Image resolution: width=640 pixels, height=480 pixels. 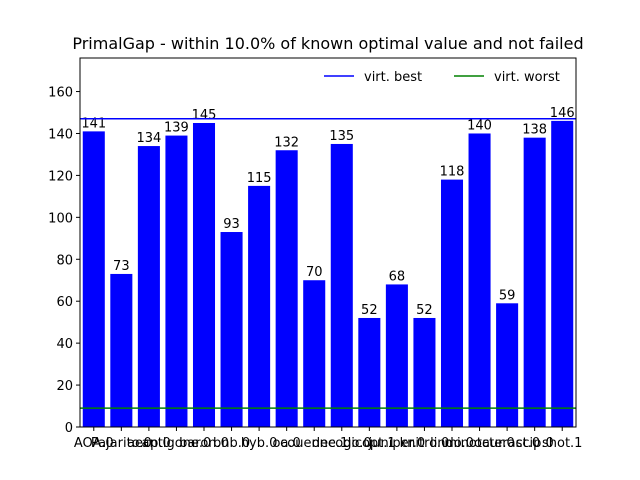 What do you see at coordinates (204, 115) in the screenshot?
I see `value-label: 145` at bounding box center [204, 115].